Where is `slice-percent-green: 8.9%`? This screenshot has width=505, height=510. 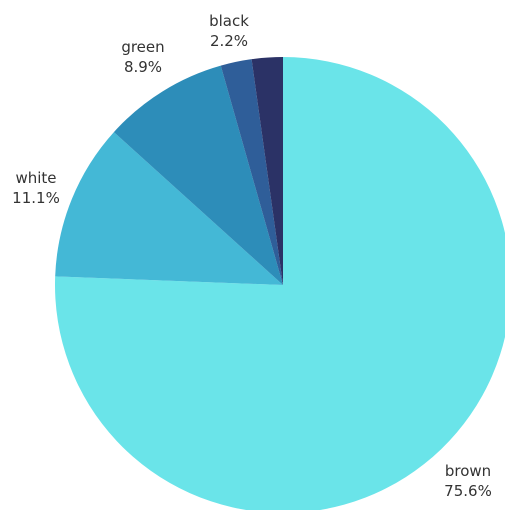 slice-percent-green: 8.9% is located at coordinates (143, 67).